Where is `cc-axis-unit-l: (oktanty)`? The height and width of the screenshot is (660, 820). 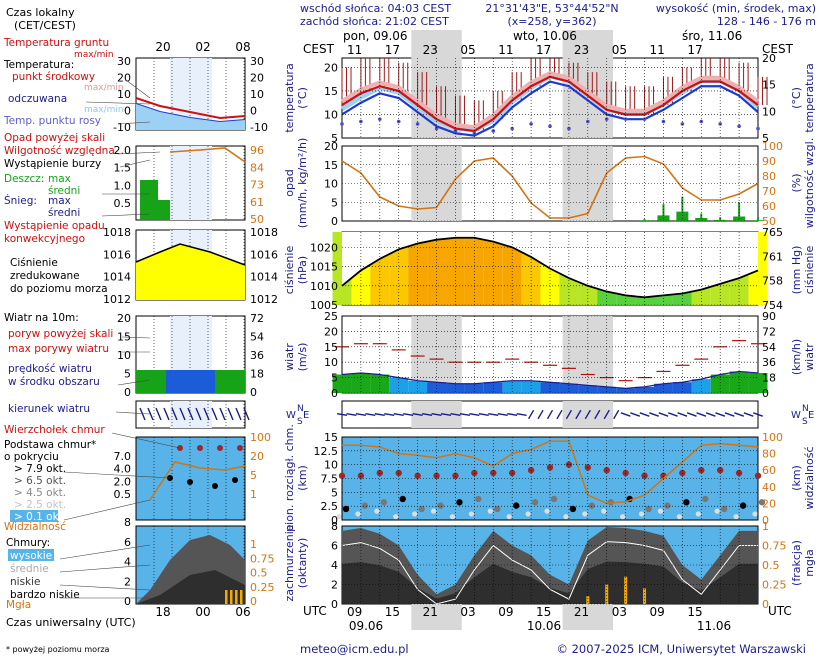 cc-axis-unit-l: (oktanty) is located at coordinates (302, 563).